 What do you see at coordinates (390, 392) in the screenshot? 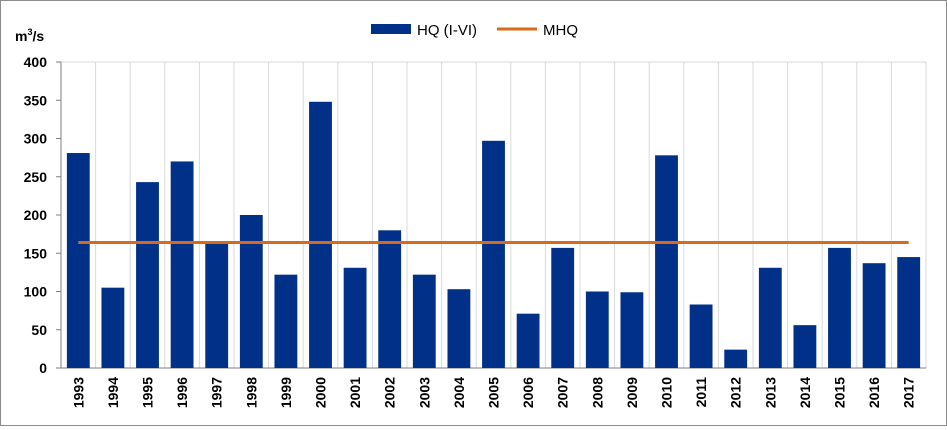
I see `x-tick-label: 2002` at bounding box center [390, 392].